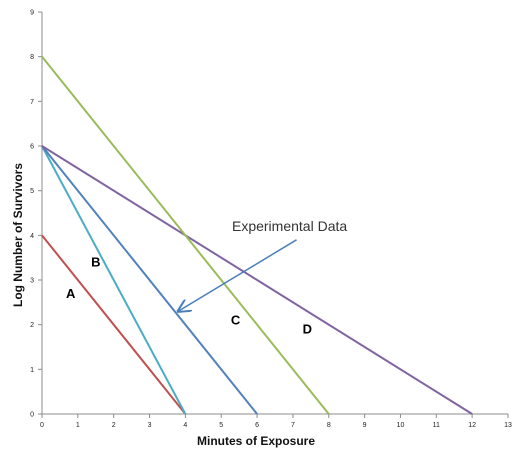  What do you see at coordinates (289, 226) in the screenshot?
I see `annotation-label: Experimental Data` at bounding box center [289, 226].